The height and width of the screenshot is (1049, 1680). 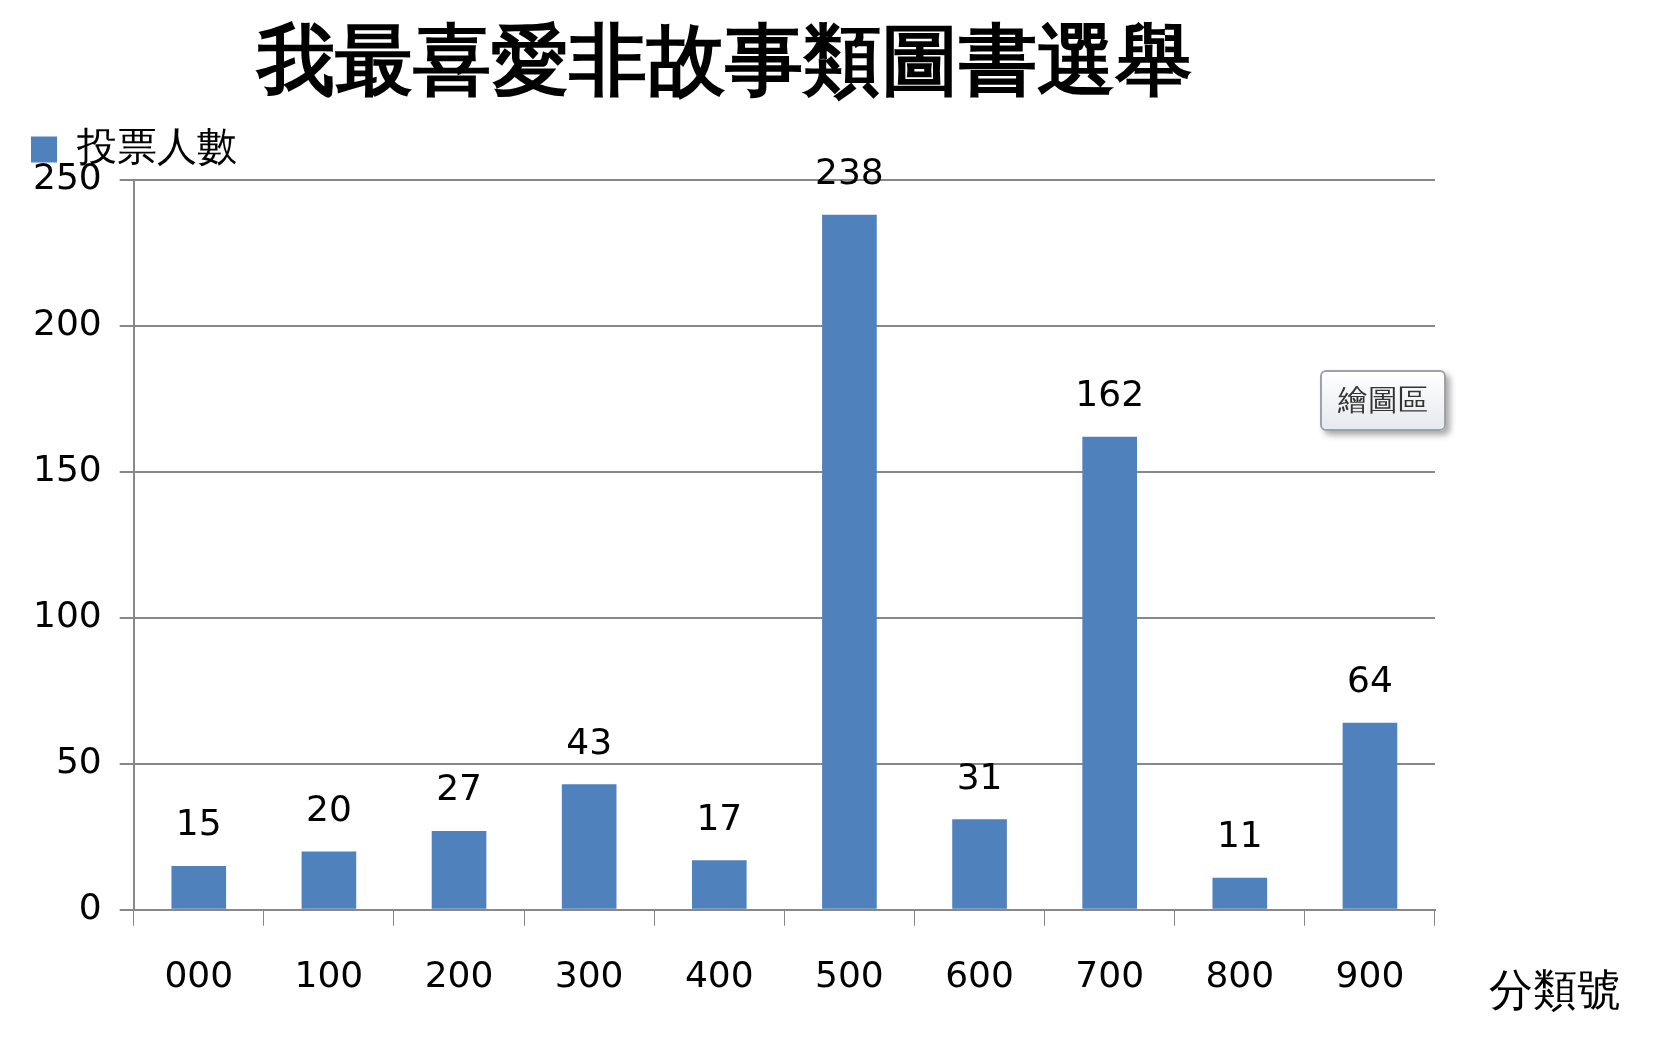 What do you see at coordinates (1240, 974) in the screenshot?
I see `x-tick-label: 800` at bounding box center [1240, 974].